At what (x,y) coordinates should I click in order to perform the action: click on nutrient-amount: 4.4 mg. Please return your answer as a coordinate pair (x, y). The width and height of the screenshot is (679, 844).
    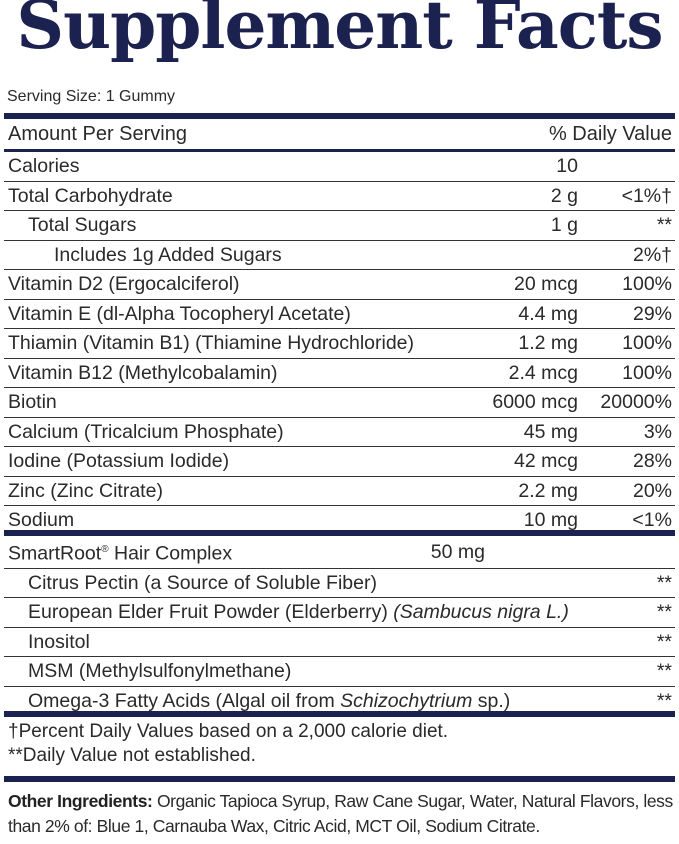
    Looking at the image, I should click on (518, 314).